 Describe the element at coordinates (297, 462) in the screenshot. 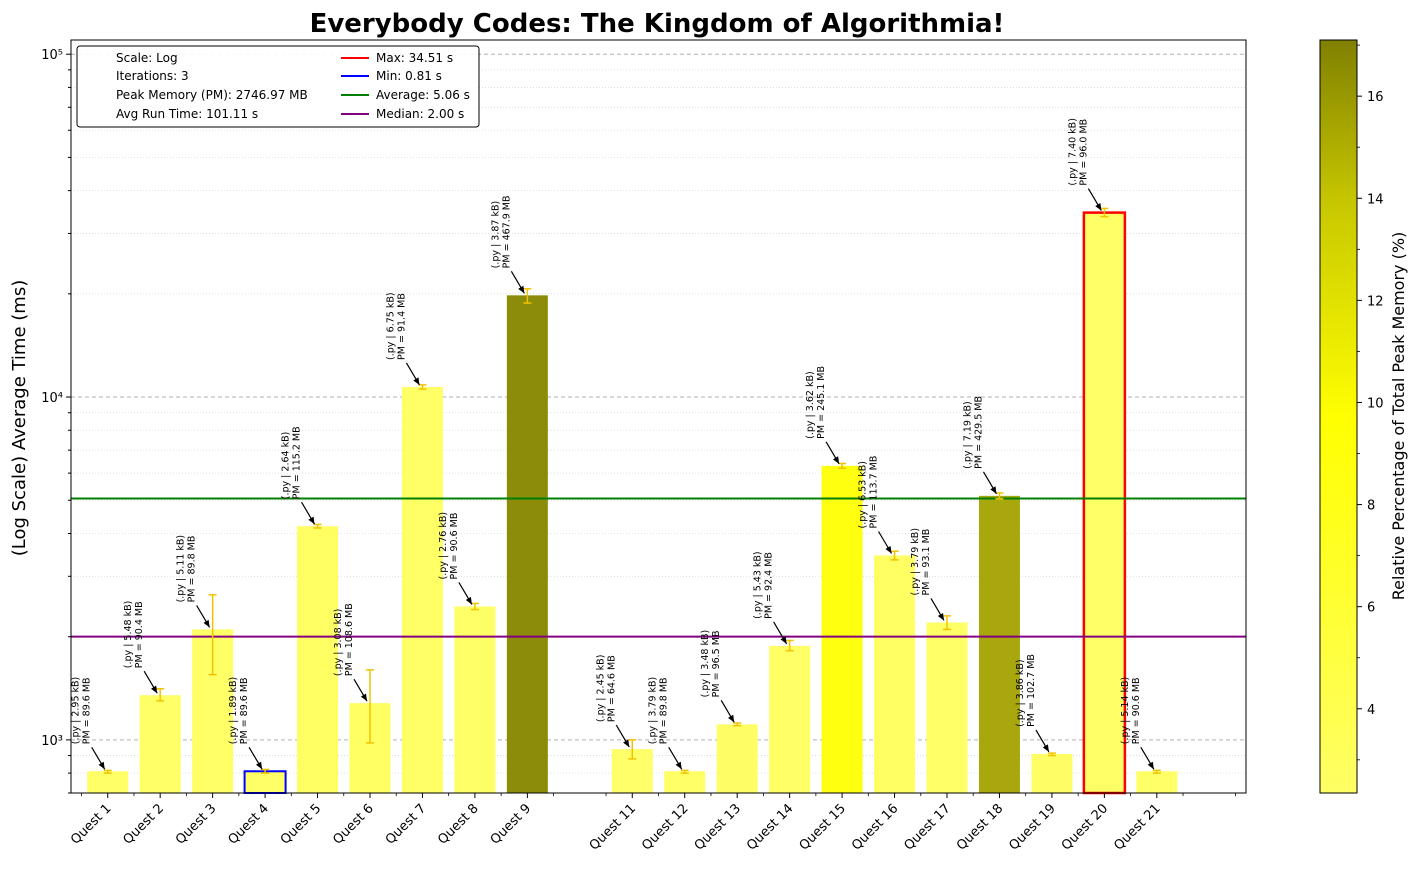

I see `annotation-label: PM = 115.2 MB` at that location.